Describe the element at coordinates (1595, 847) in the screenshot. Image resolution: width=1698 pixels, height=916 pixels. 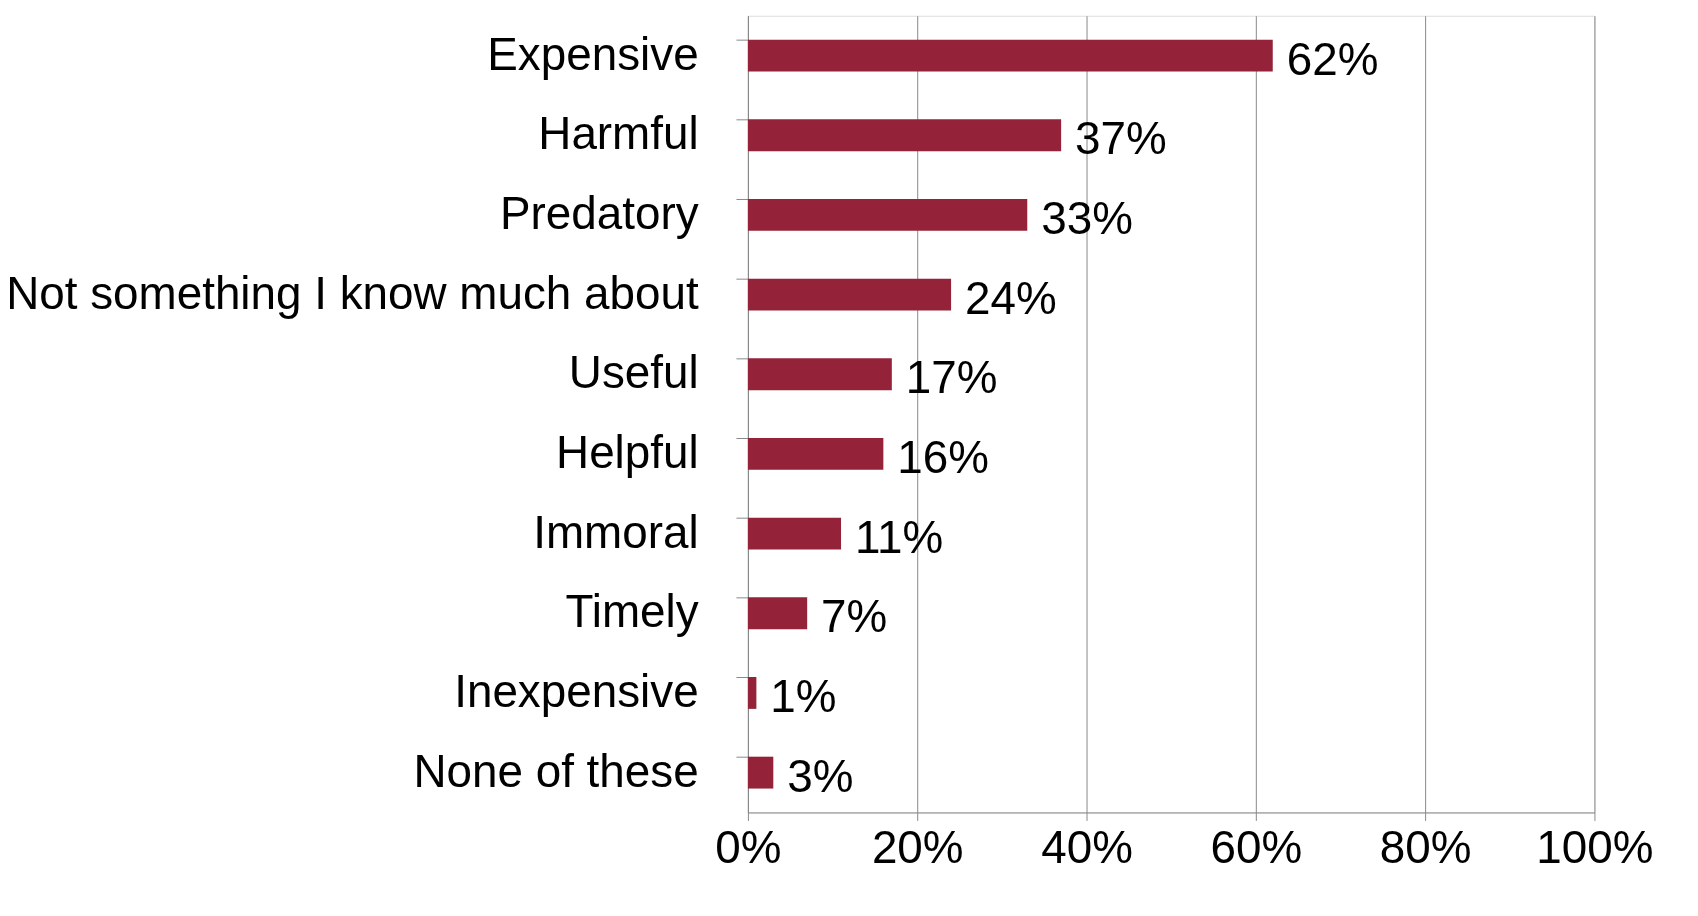
I see `x-tick-label: 100%` at that location.